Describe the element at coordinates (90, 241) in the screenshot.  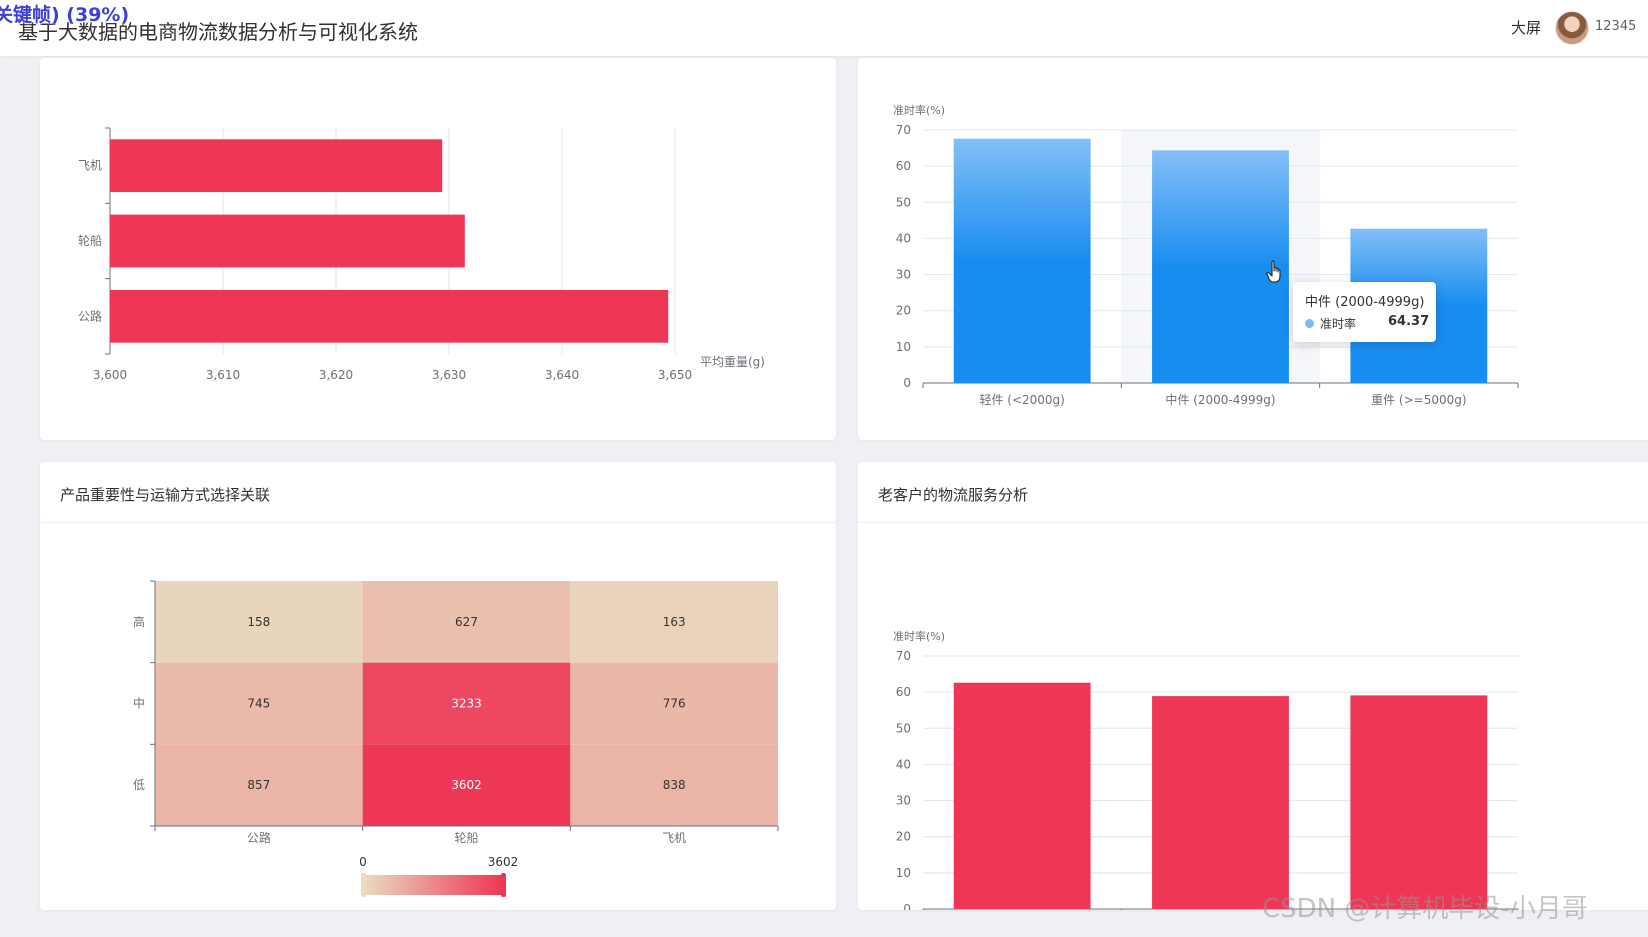
I see `y-category-label: 轮船` at that location.